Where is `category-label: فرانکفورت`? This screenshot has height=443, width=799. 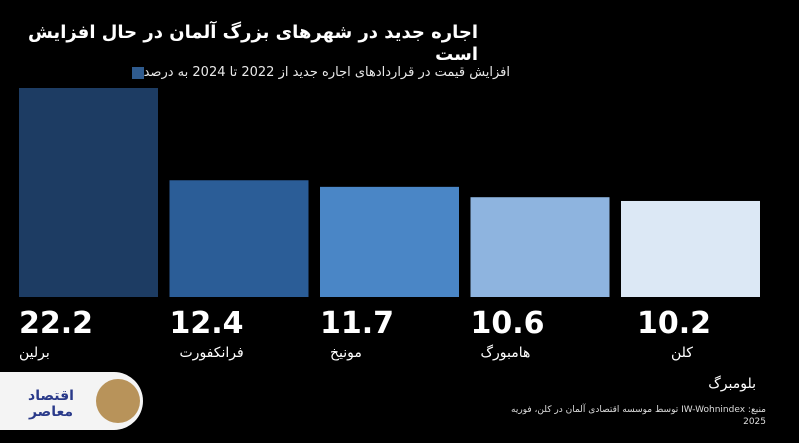
category-label: فرانکفورت is located at coordinates (211, 353).